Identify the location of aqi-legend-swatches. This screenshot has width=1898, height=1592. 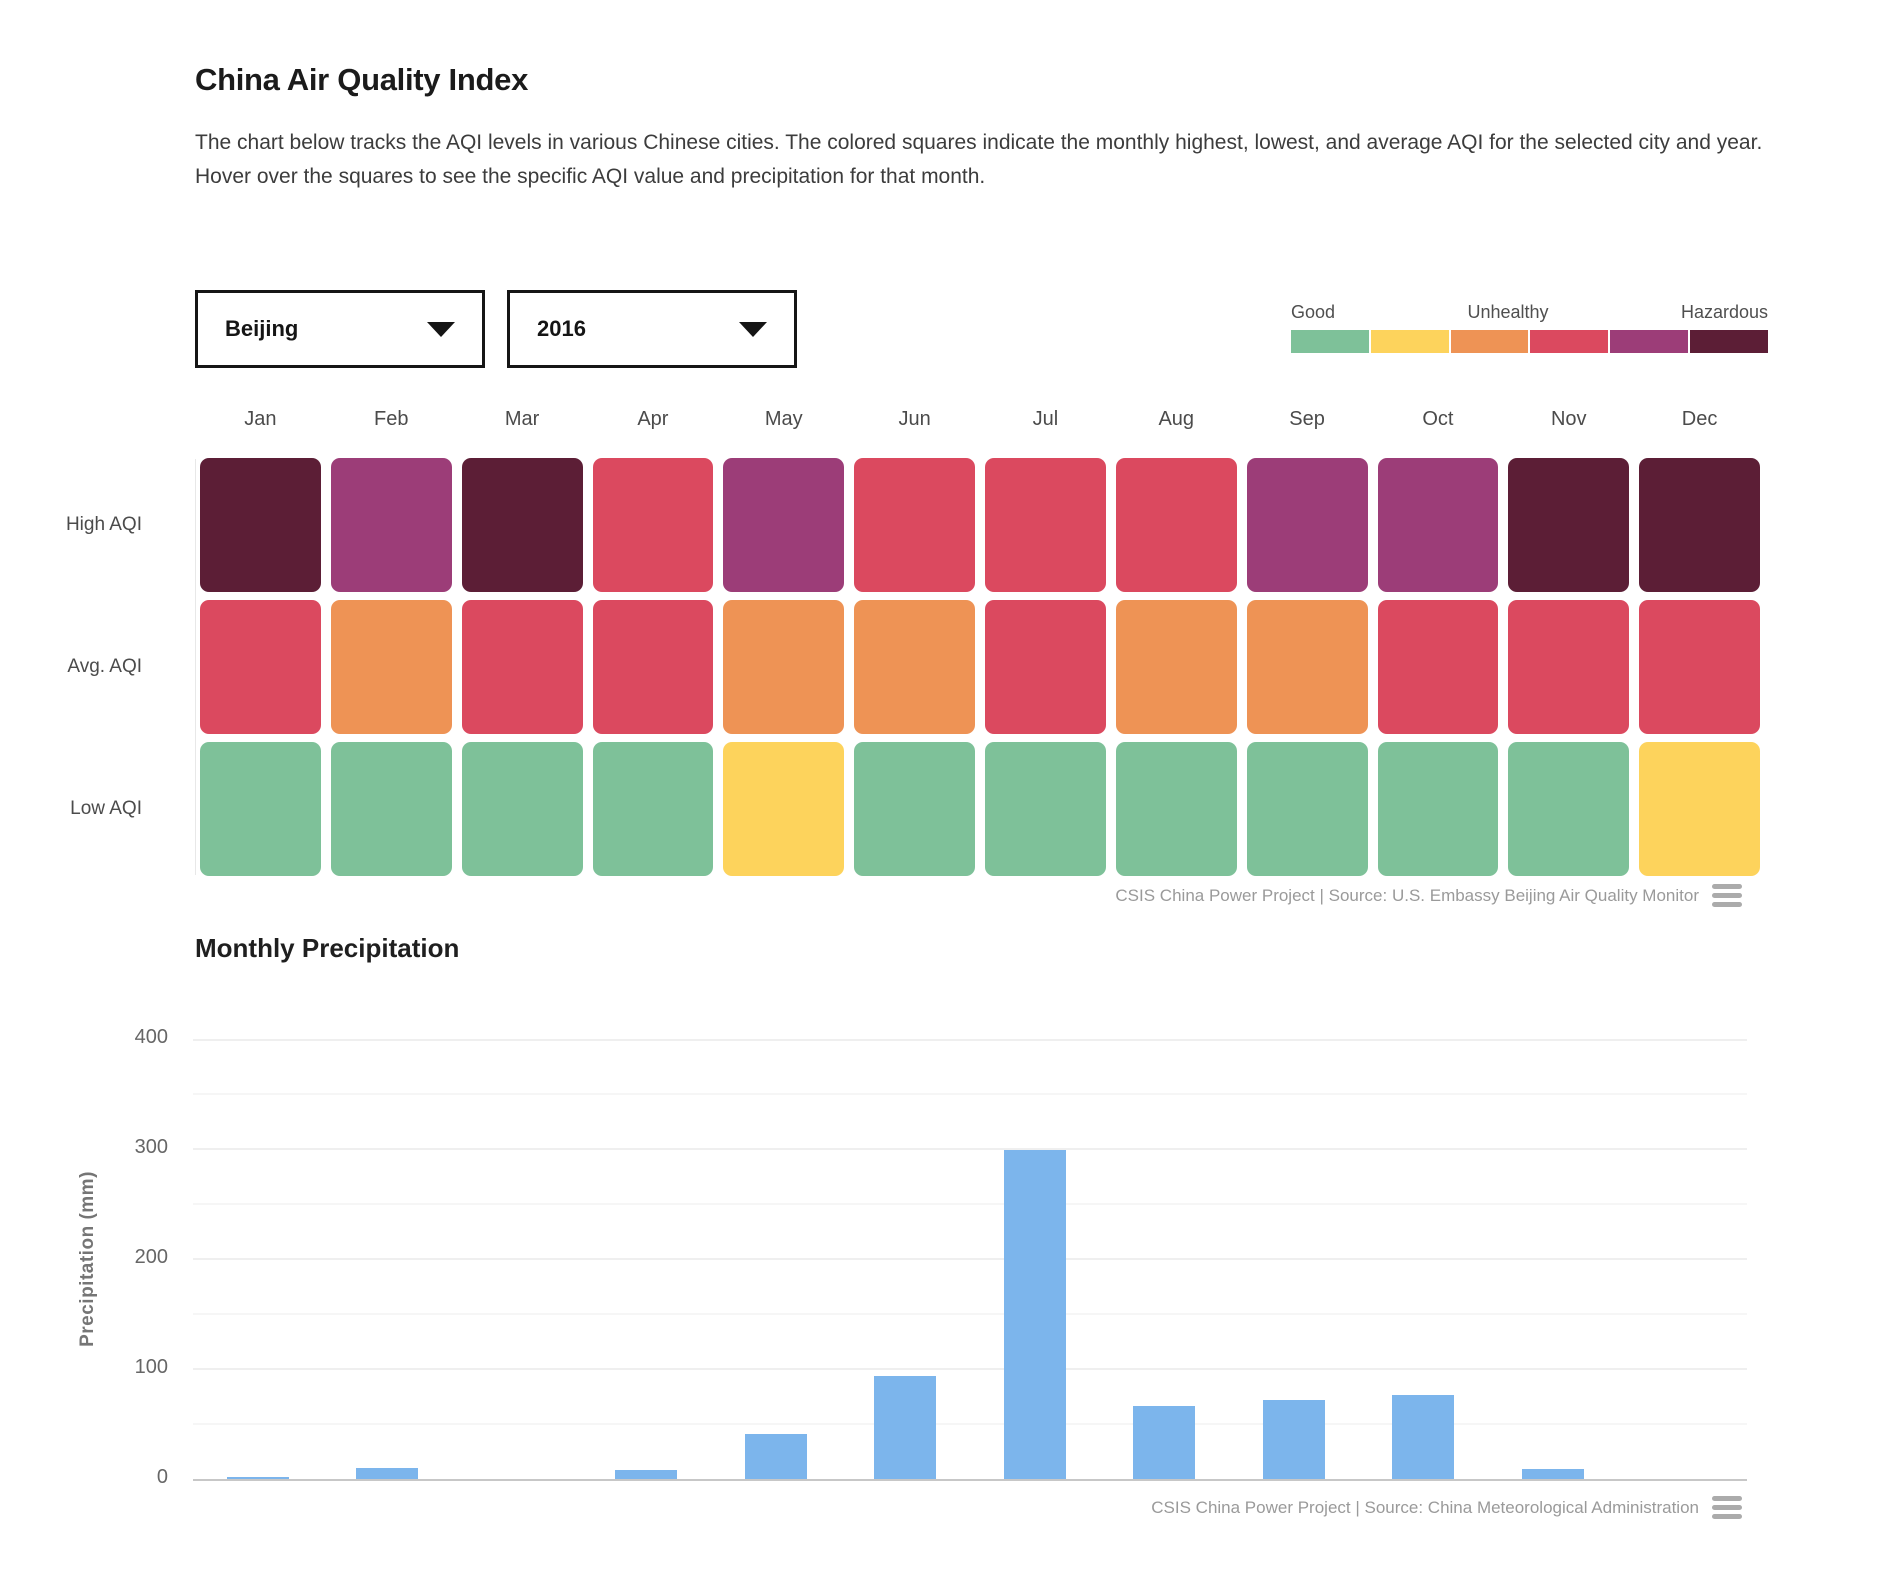
(1529, 341).